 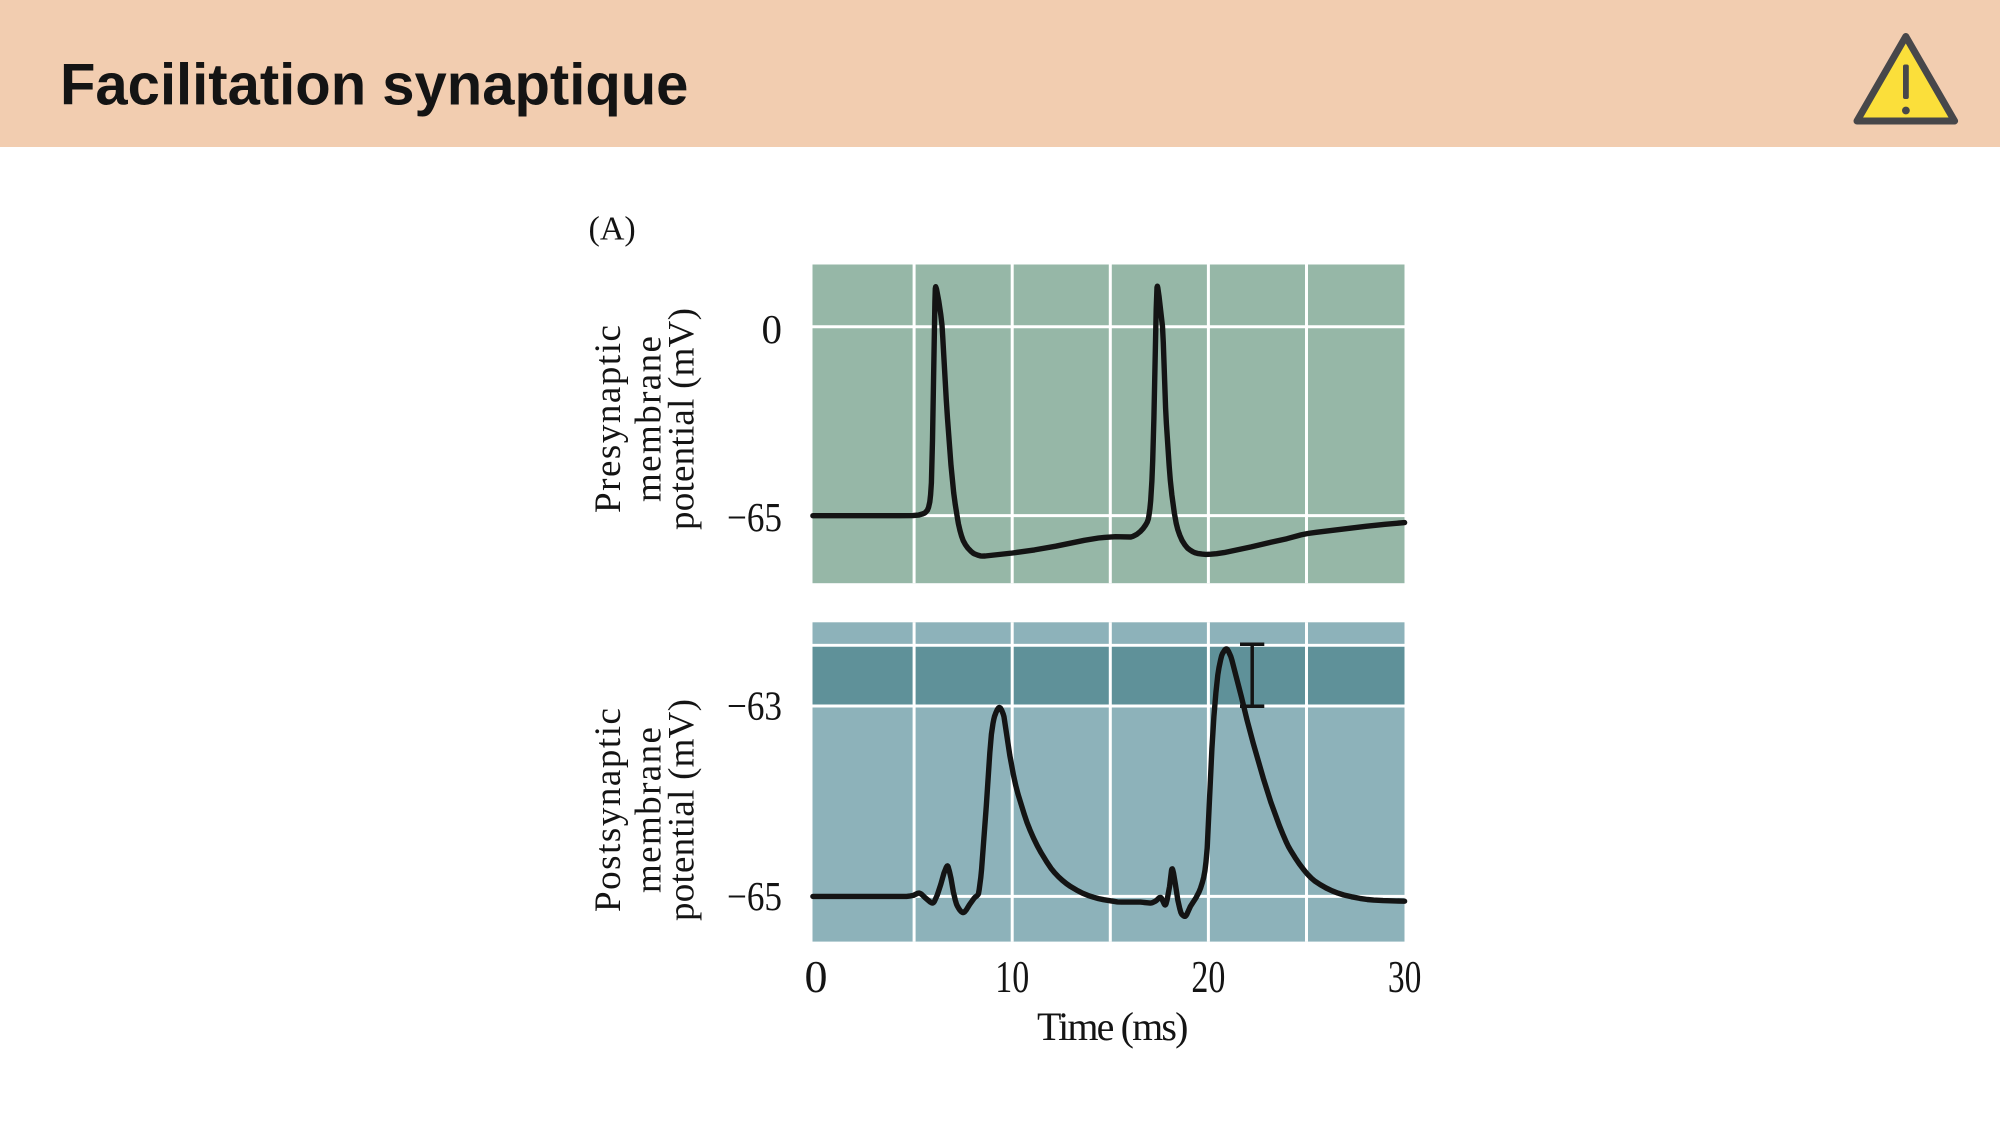 What do you see at coordinates (1208, 976) in the screenshot?
I see `svg-text: 20` at bounding box center [1208, 976].